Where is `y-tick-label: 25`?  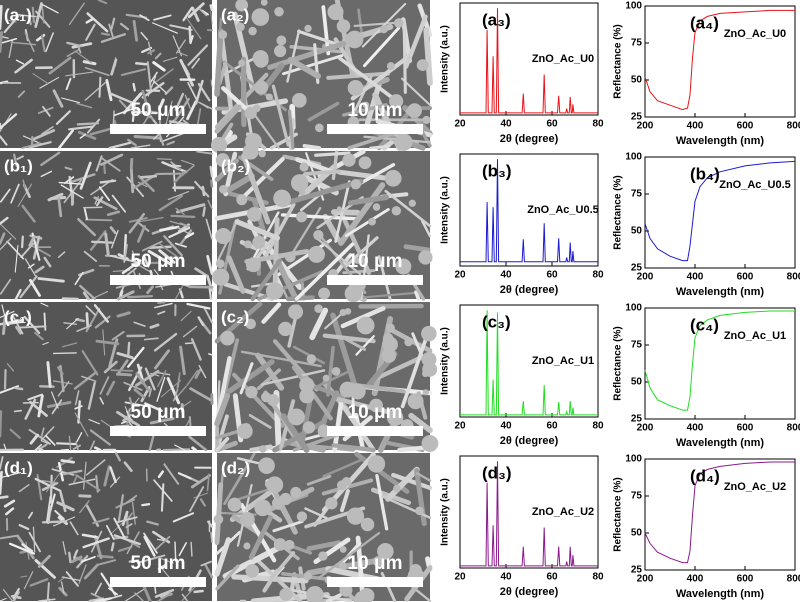
y-tick-label: 25 is located at coordinates (637, 419).